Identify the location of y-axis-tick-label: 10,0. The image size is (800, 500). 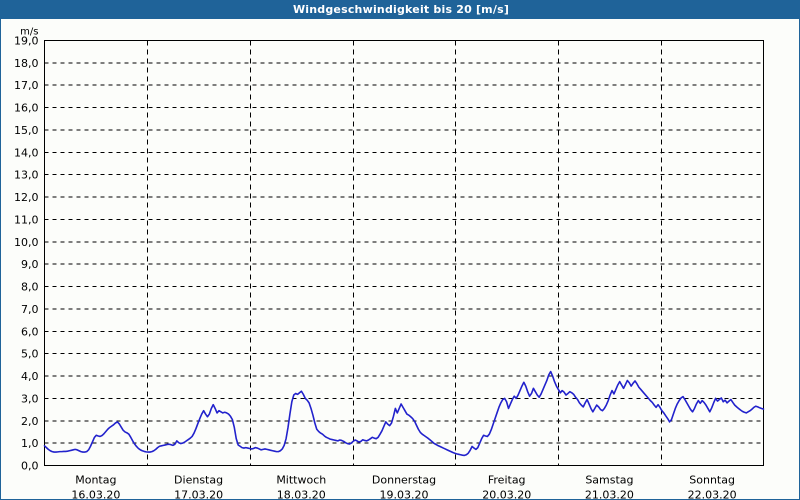
(26, 242).